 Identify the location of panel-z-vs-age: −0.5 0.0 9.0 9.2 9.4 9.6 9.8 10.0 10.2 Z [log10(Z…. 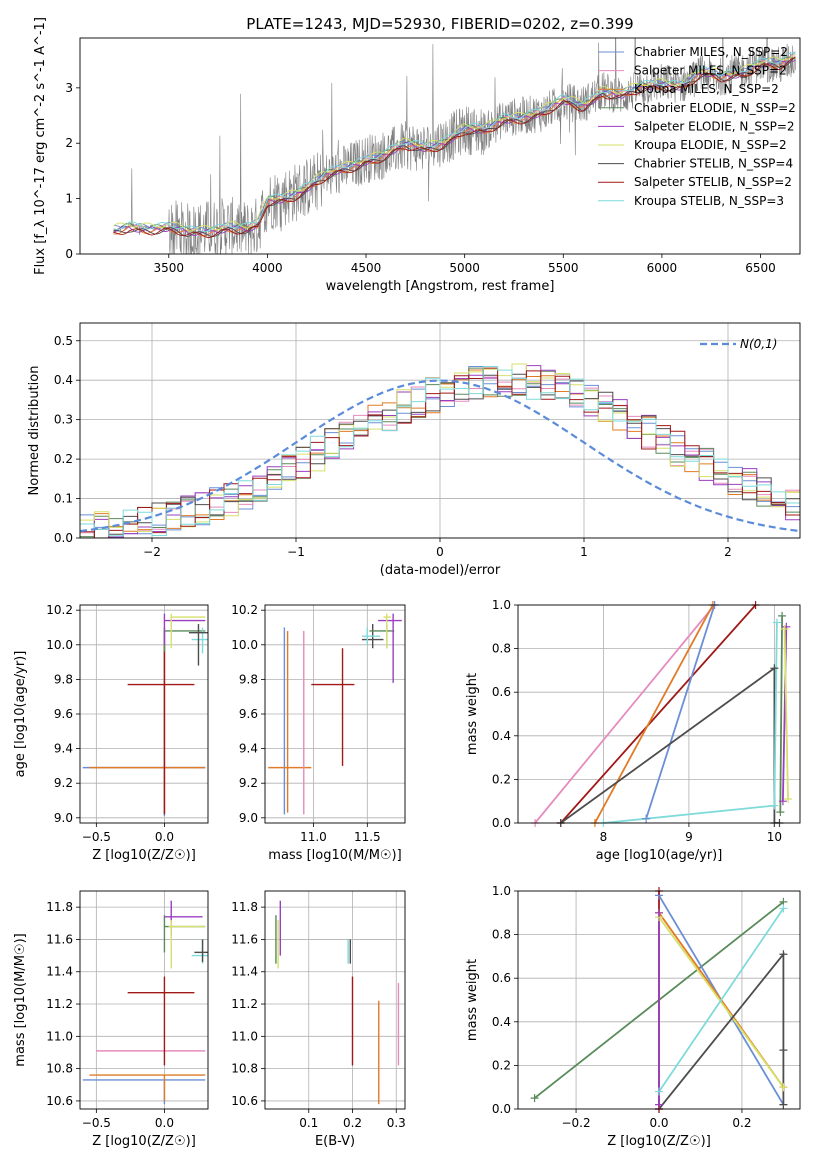
(111, 733).